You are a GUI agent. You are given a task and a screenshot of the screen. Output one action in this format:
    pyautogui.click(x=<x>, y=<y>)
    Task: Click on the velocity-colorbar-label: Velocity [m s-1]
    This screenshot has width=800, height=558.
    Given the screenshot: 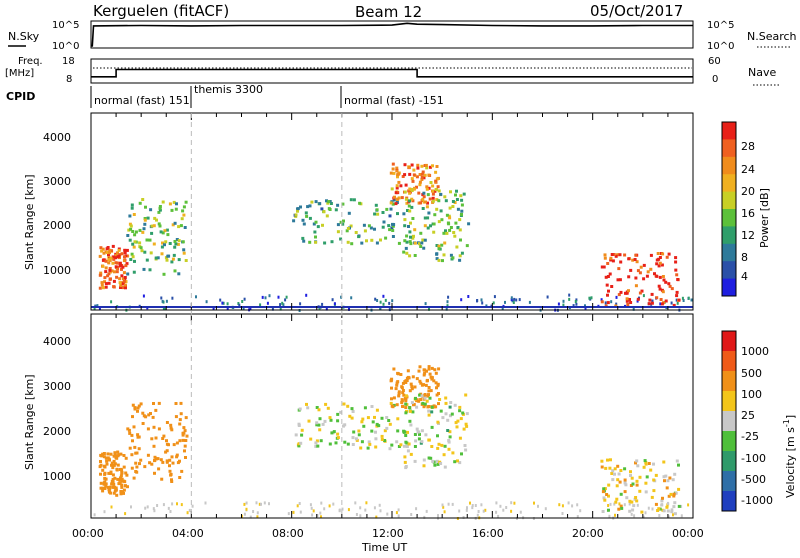 What is the action you would take?
    pyautogui.click(x=789, y=456)
    